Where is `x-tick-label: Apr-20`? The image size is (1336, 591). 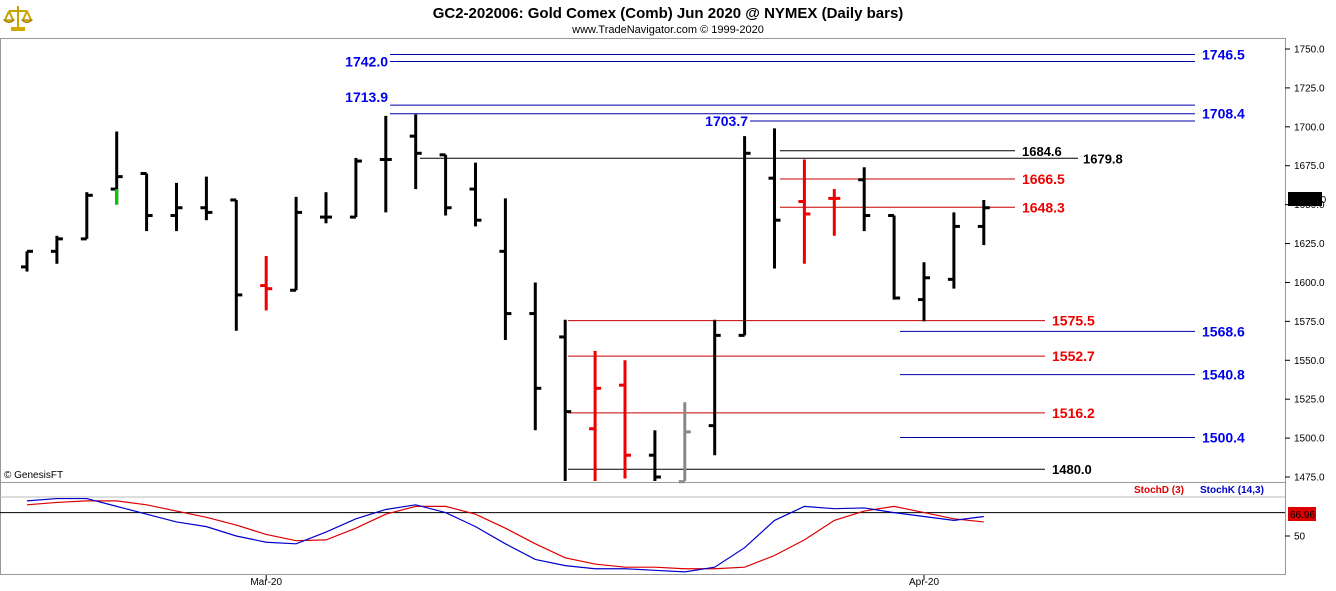 x-tick-label: Apr-20 is located at coordinates (924, 582).